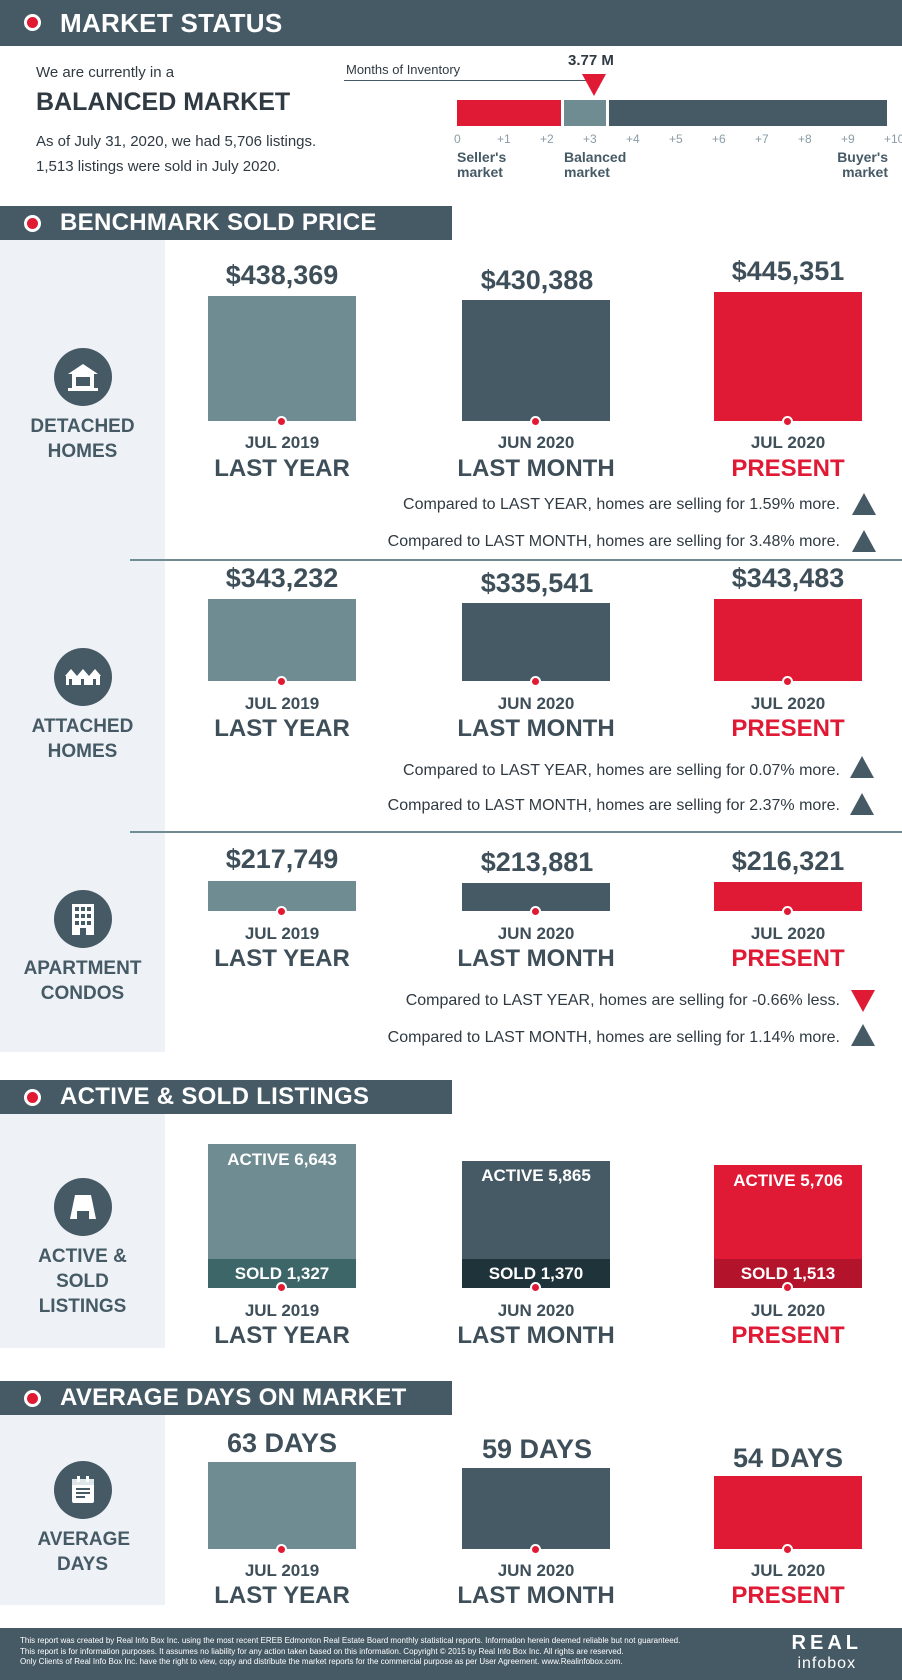 Image resolution: width=902 pixels, height=1680 pixels. Describe the element at coordinates (537, 862) in the screenshot. I see `price-value: $213,881` at that location.